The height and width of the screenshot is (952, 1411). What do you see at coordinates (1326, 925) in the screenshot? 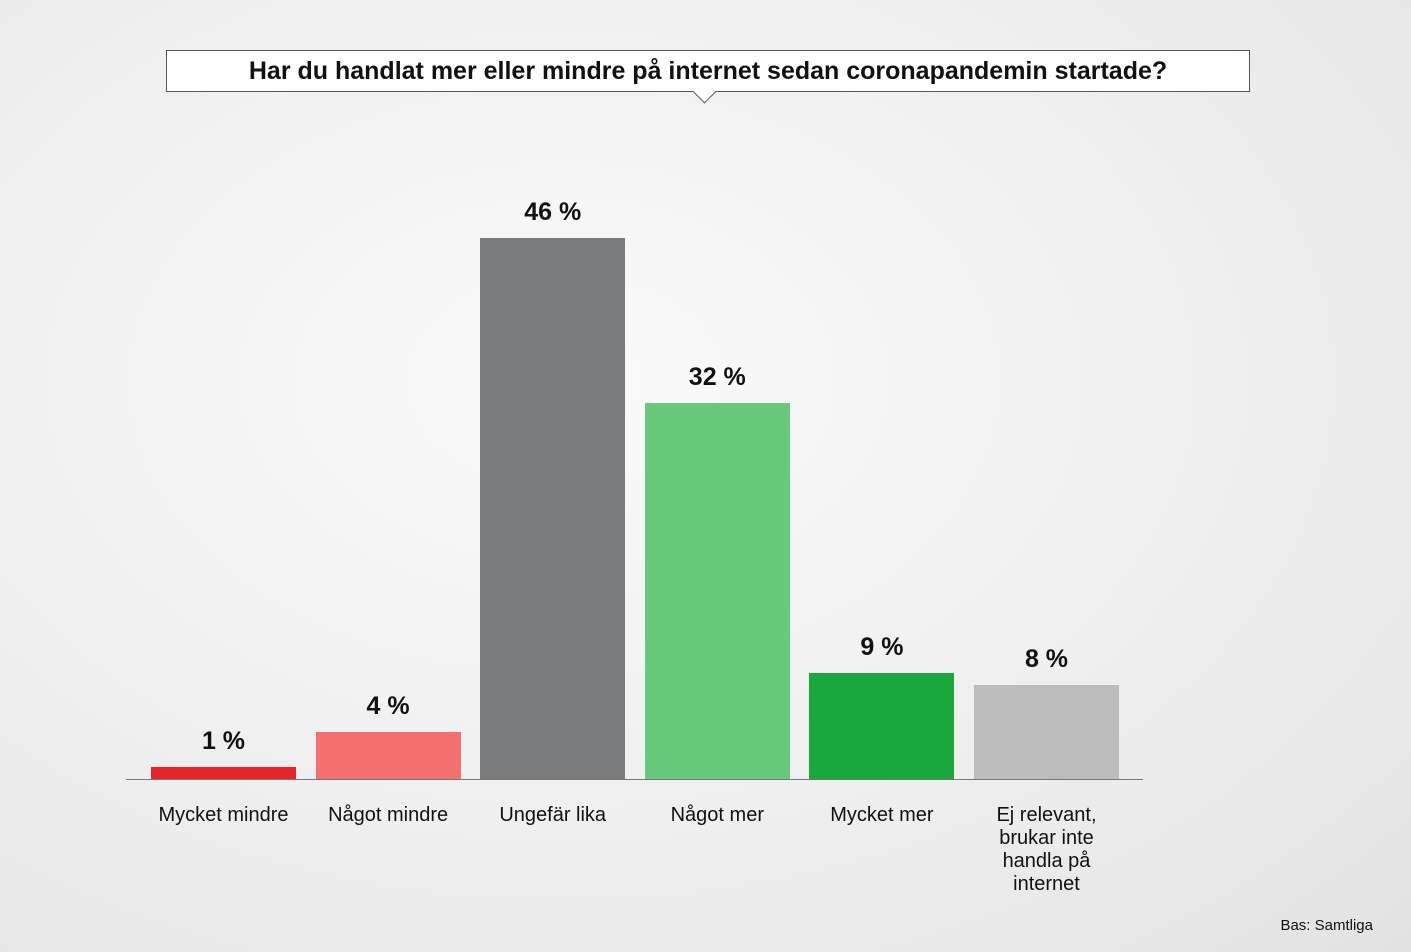
I see `footnote: Bas: Samtliga` at bounding box center [1326, 925].